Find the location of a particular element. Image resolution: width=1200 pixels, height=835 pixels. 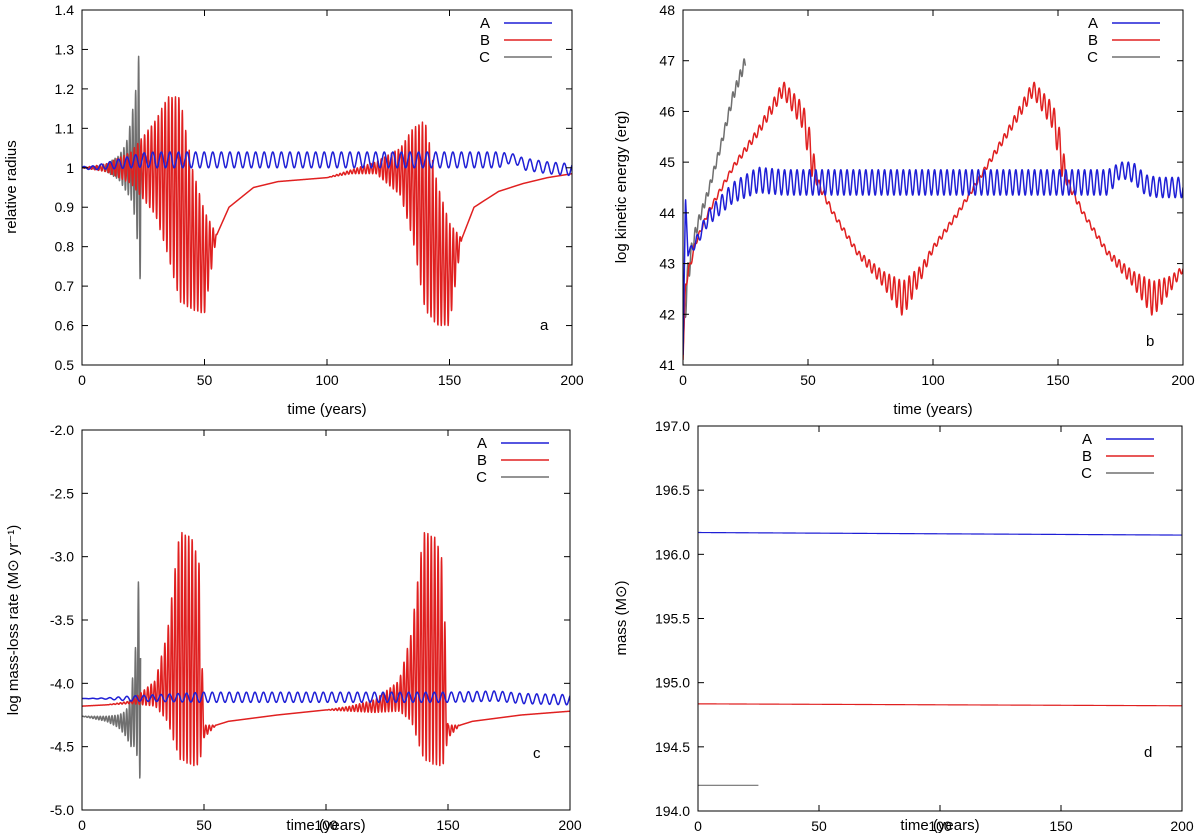

panel-b-xtick-label: 150 is located at coordinates (1058, 380).